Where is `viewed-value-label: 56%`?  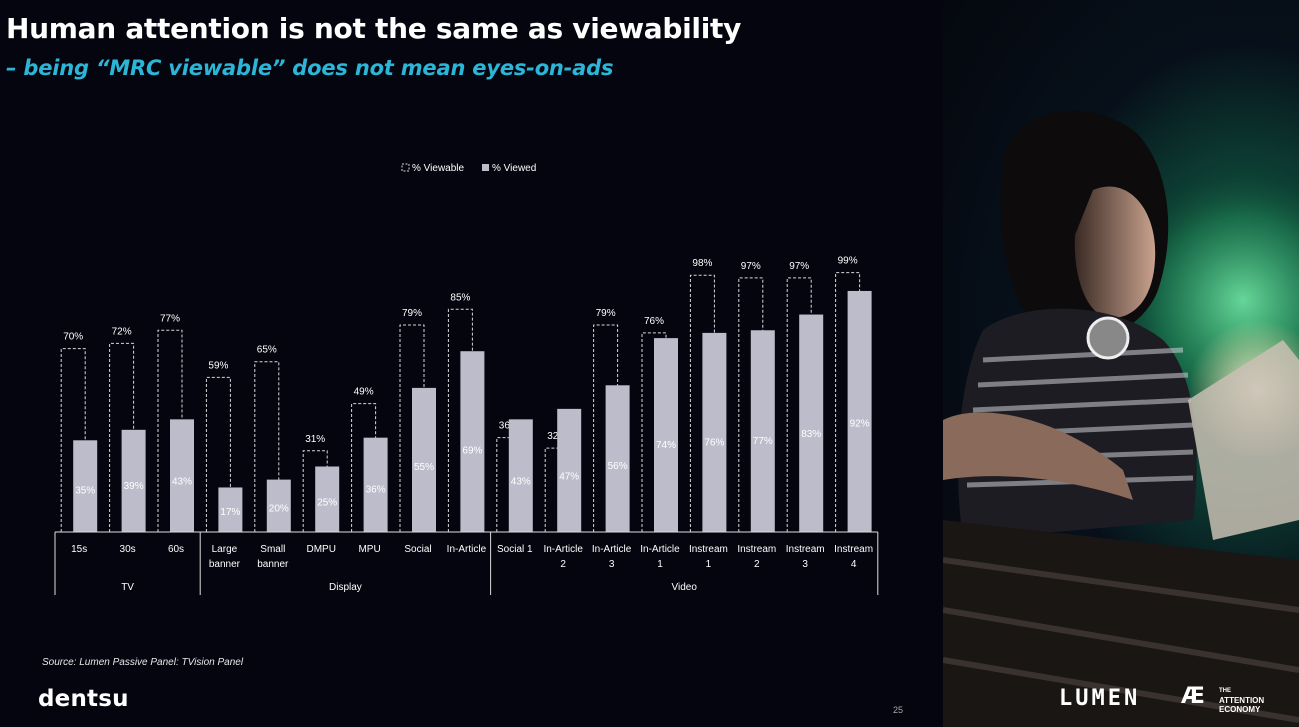 viewed-value-label: 56% is located at coordinates (618, 466).